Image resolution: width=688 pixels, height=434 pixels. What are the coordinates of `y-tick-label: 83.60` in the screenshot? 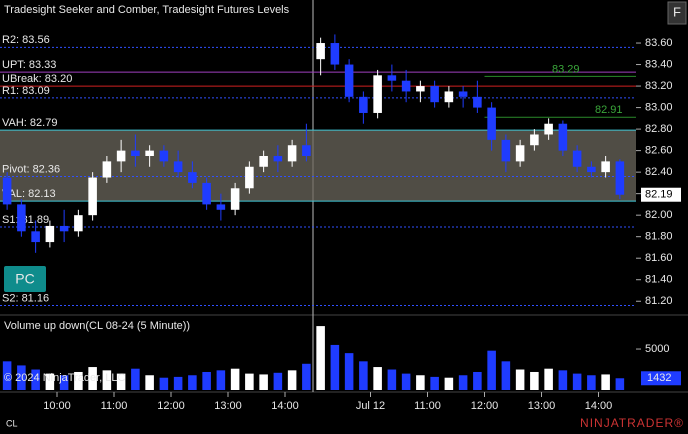 It's located at (659, 43).